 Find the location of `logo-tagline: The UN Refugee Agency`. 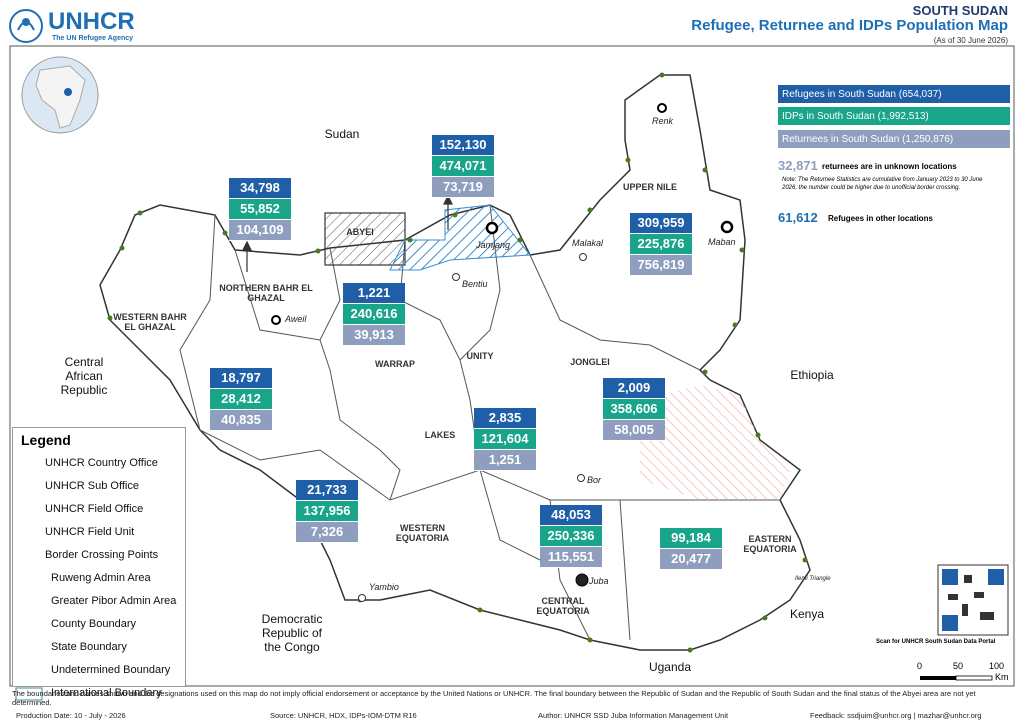

logo-tagline: The UN Refugee Agency is located at coordinates (93, 38).